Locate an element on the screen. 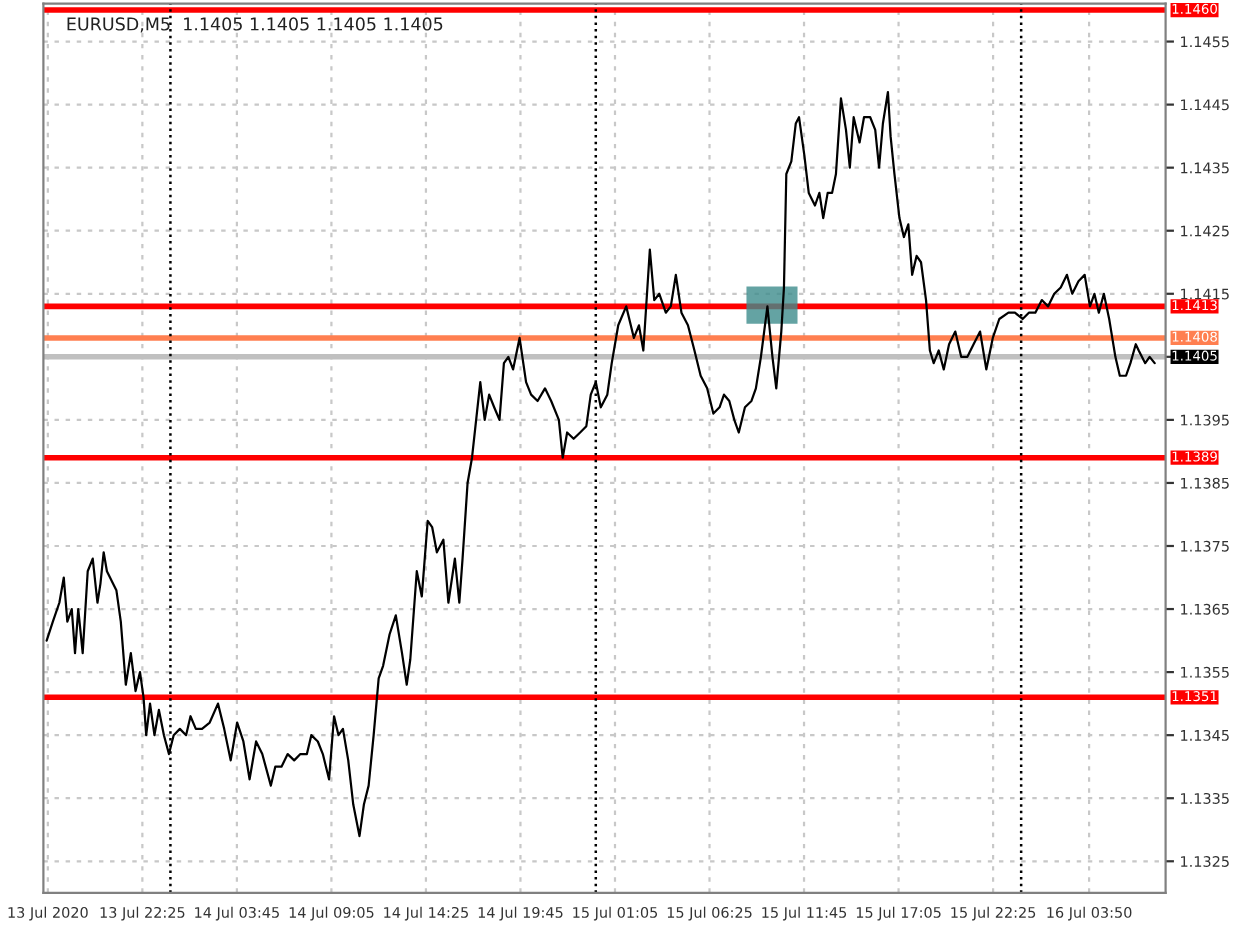 The image size is (1240, 930). text: EURUSD,M5 1.1405 1.1405 1.1405 1.1405 is located at coordinates (255, 25).